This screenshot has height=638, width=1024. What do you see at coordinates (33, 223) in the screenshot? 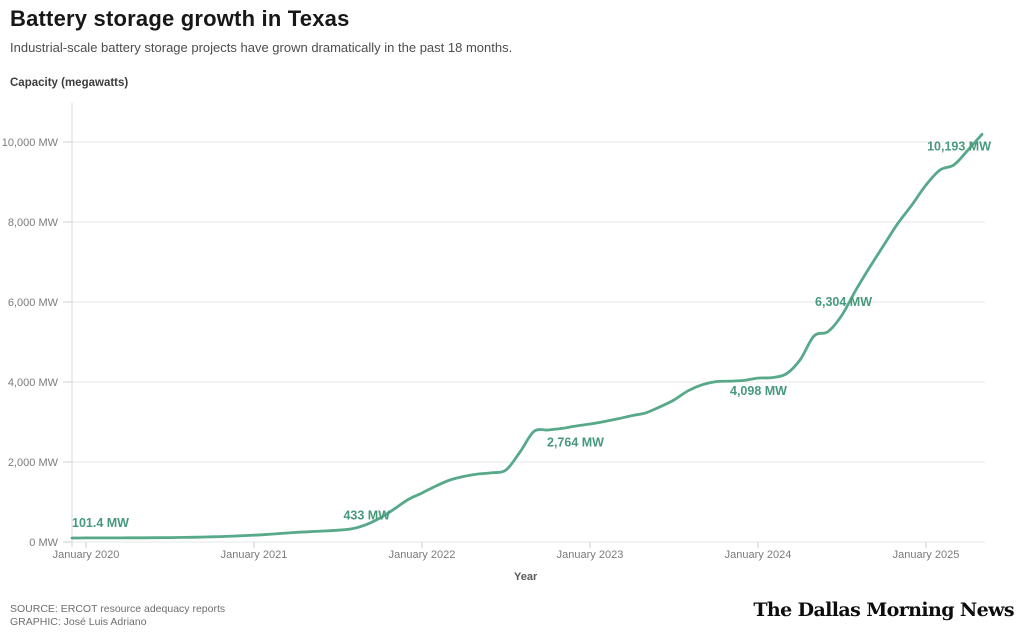
I see `y-tick-label: 8,000 MW` at bounding box center [33, 223].